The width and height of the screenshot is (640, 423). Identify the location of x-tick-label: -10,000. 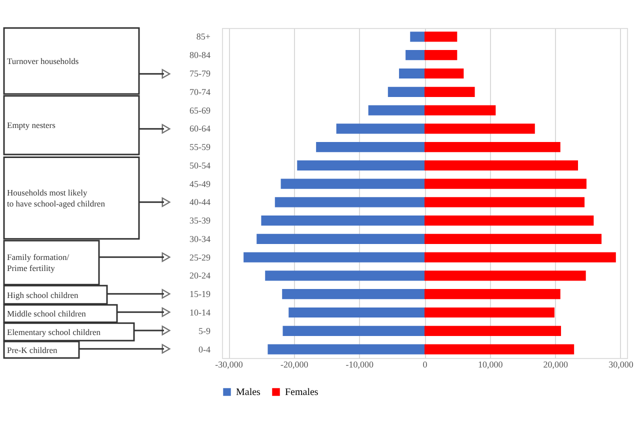
(360, 365).